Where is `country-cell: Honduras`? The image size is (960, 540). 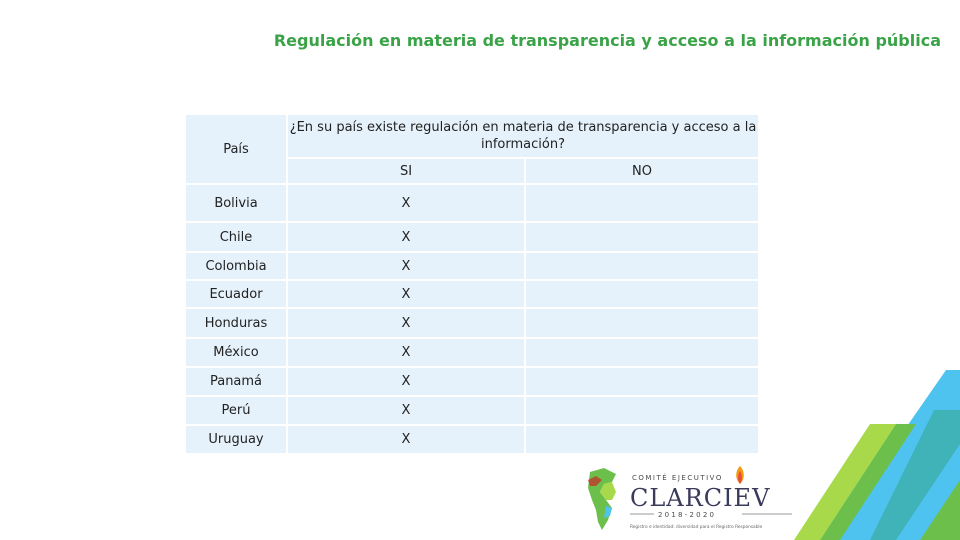
country-cell: Honduras is located at coordinates (236, 323).